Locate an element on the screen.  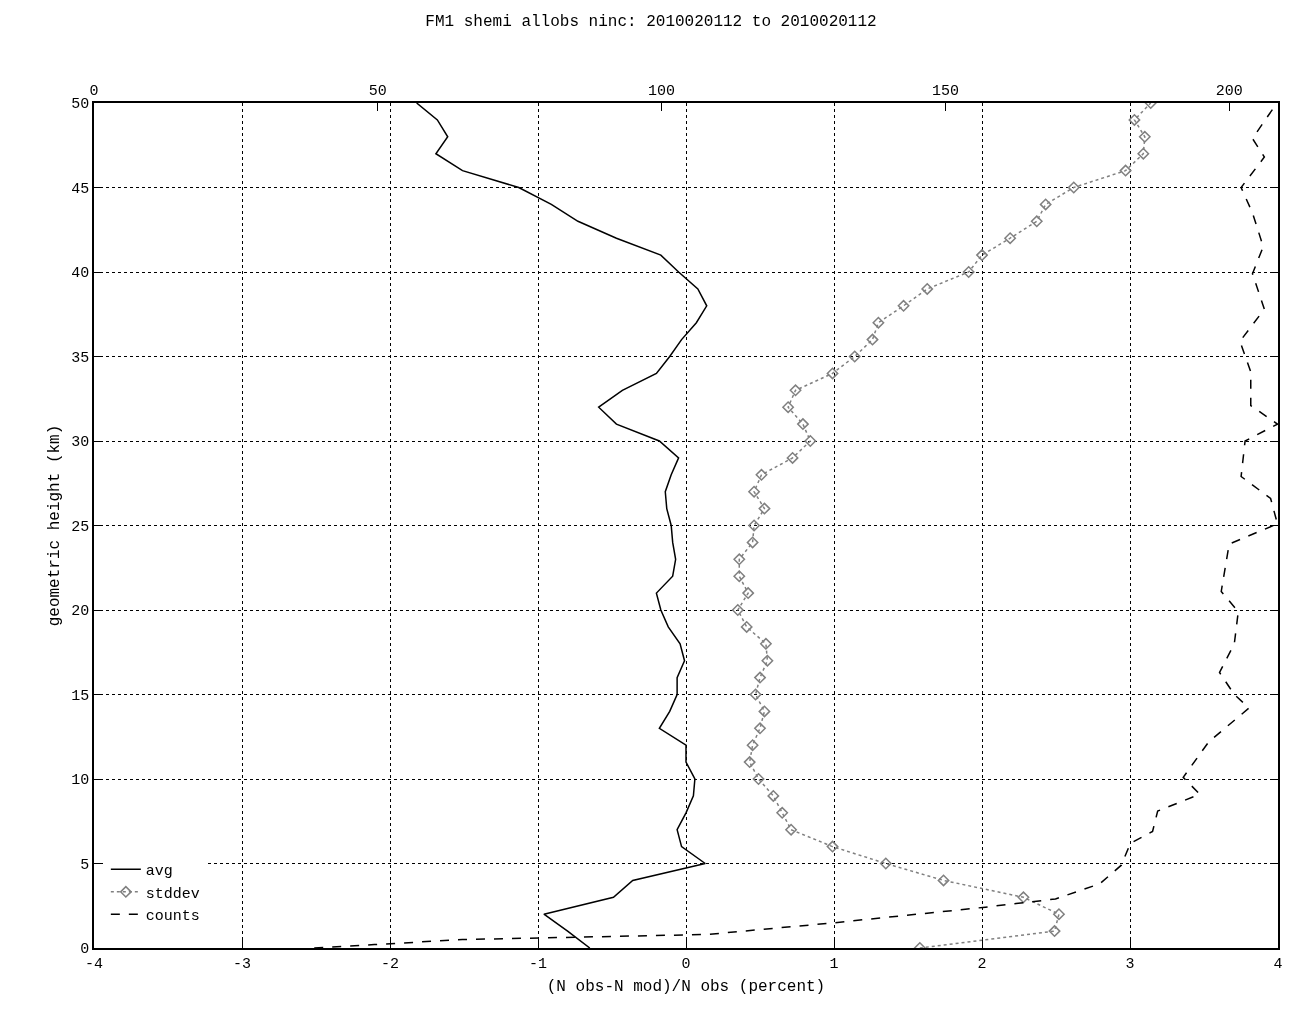
x-tick-label: 0 is located at coordinates (686, 964).